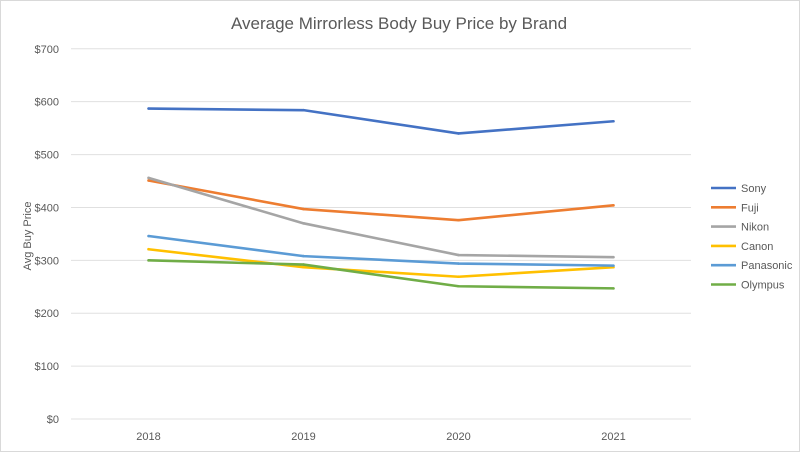  I want to click on y-axis-label: Avg Buy Price, so click(28, 236).